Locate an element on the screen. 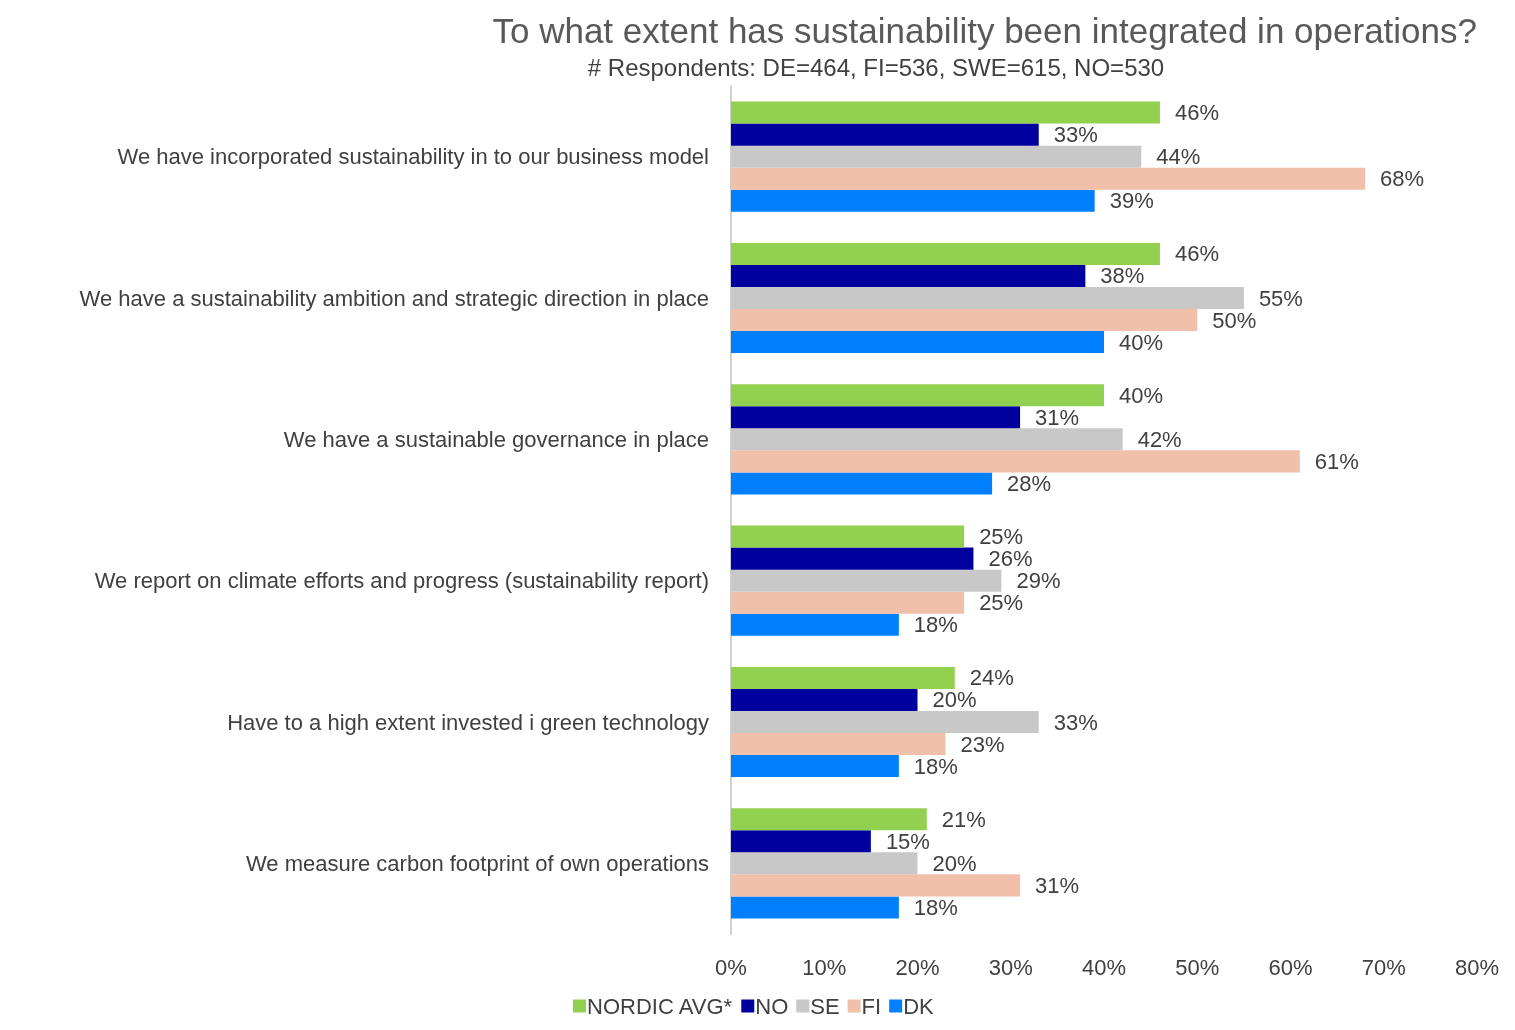  data-label: 68% is located at coordinates (1402, 179).